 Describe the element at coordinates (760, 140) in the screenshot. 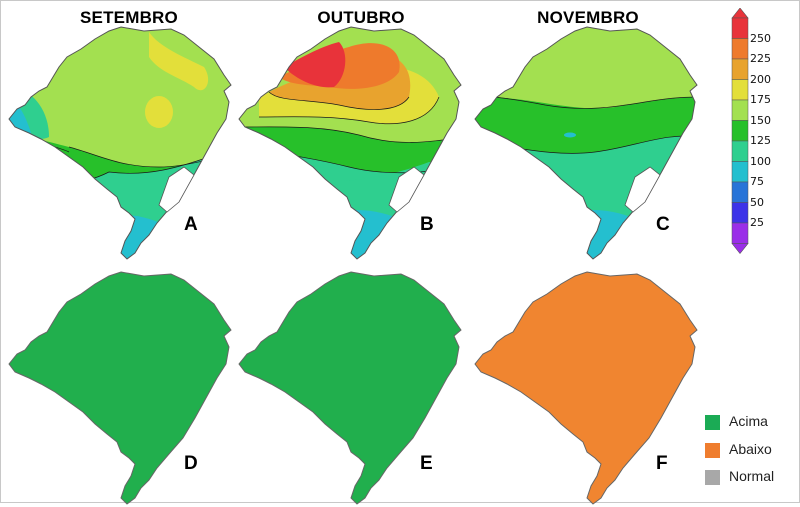

I see `colorbar-tick-label: 125` at that location.